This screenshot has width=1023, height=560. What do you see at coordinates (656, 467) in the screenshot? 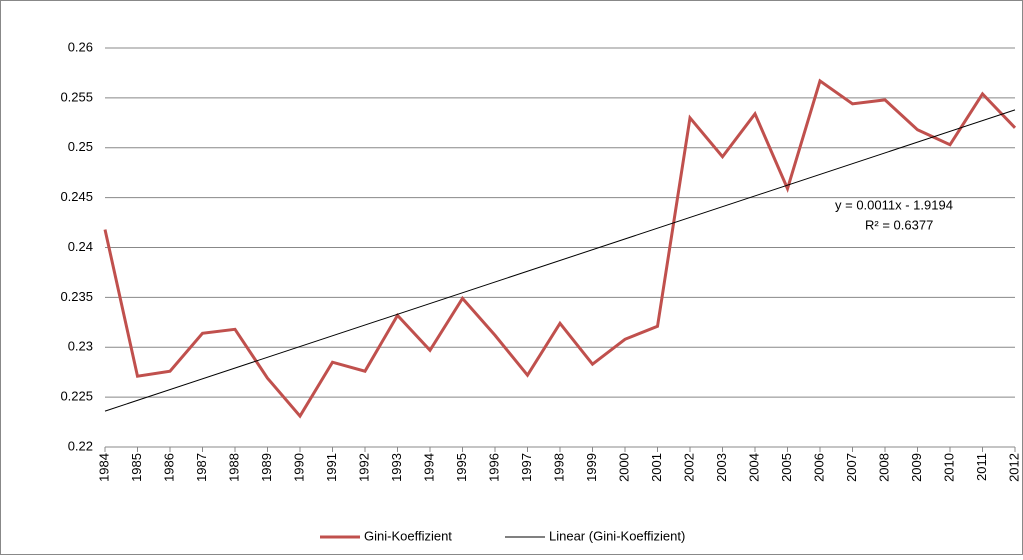
I see `x-tick-label: 2001` at bounding box center [656, 467].